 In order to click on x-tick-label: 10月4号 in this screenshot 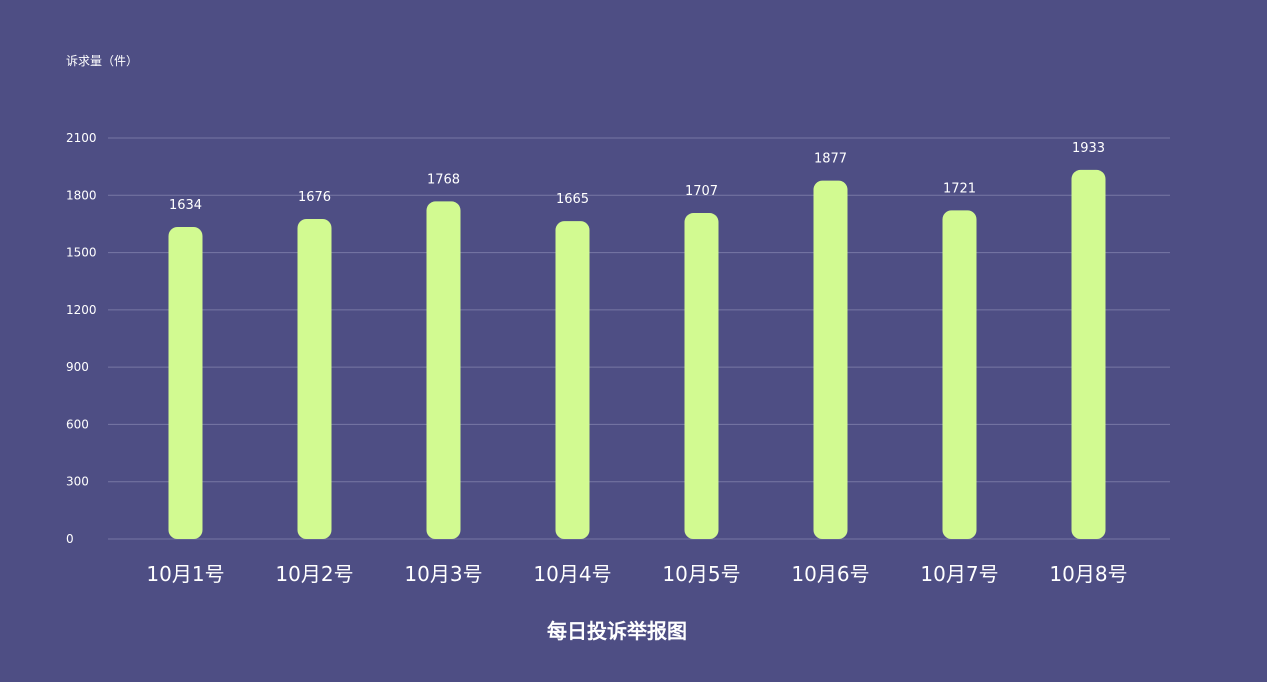, I will do `click(572, 574)`.